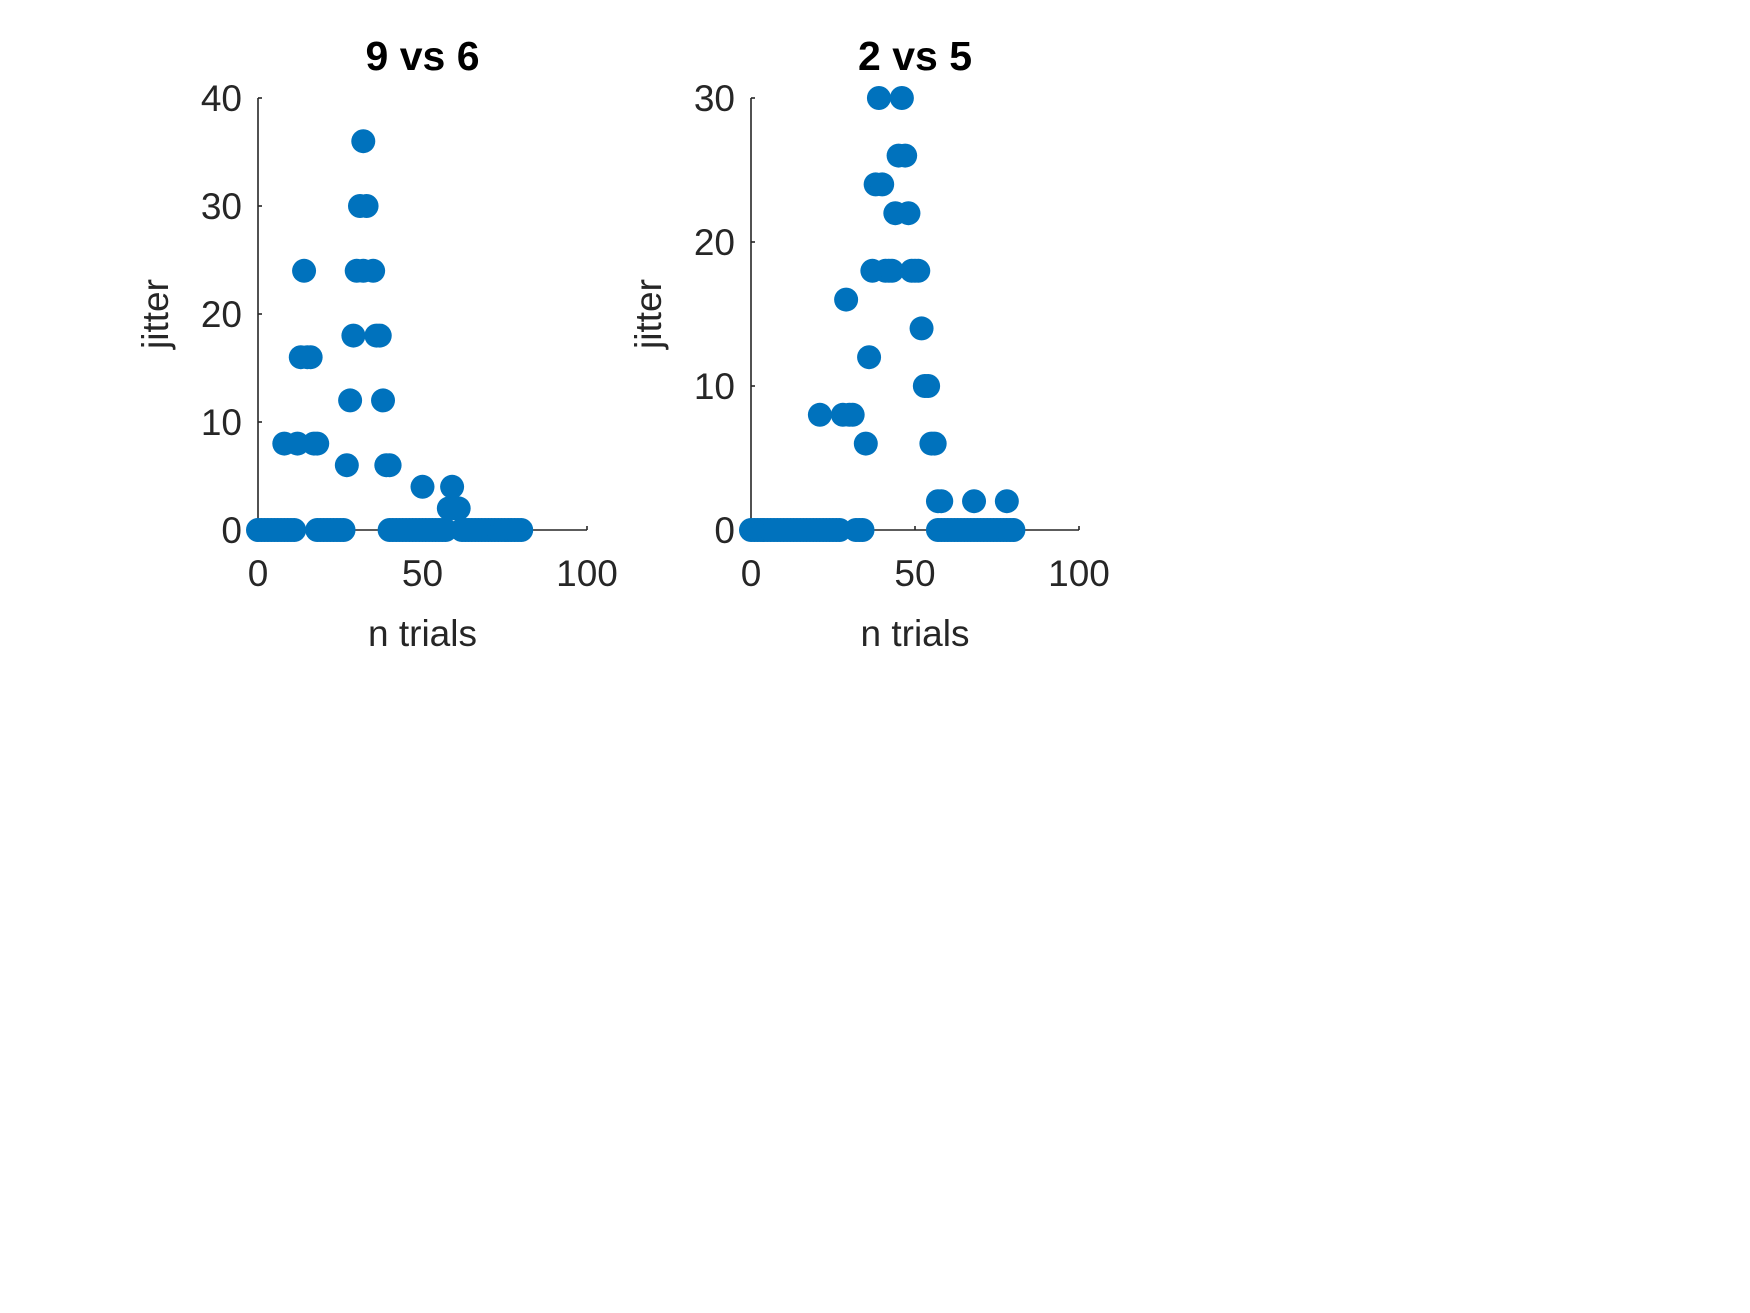 The width and height of the screenshot is (1750, 1313). I want to click on scatter-panel-2-vs-5: 2 vs 5 n trials jitter 0 50 100 0 10 20 30, so click(869, 343).